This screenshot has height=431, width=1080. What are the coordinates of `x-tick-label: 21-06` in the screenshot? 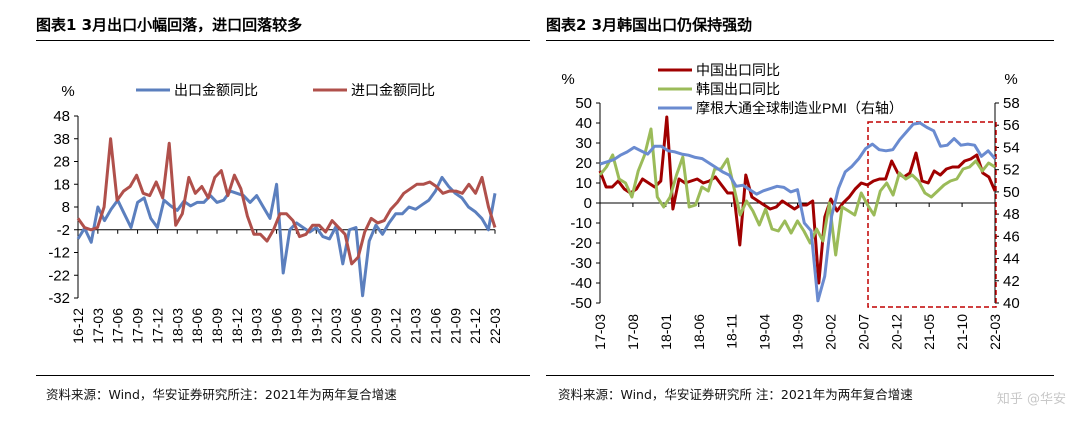 It's located at (435, 326).